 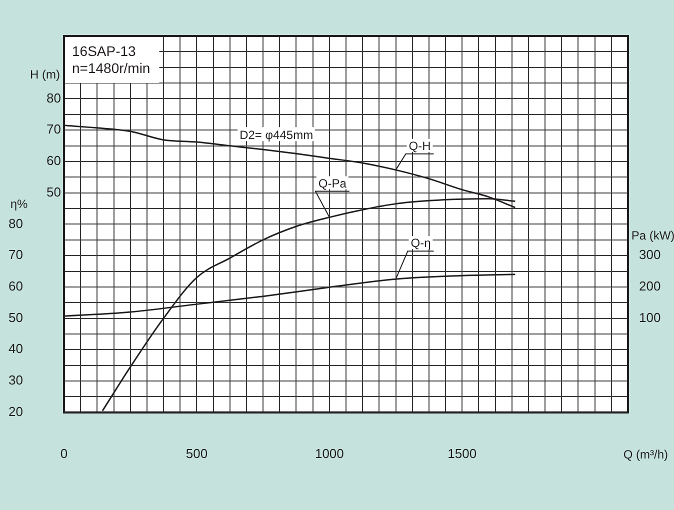 What do you see at coordinates (53, 129) in the screenshot?
I see `y-tick-label: 70` at bounding box center [53, 129].